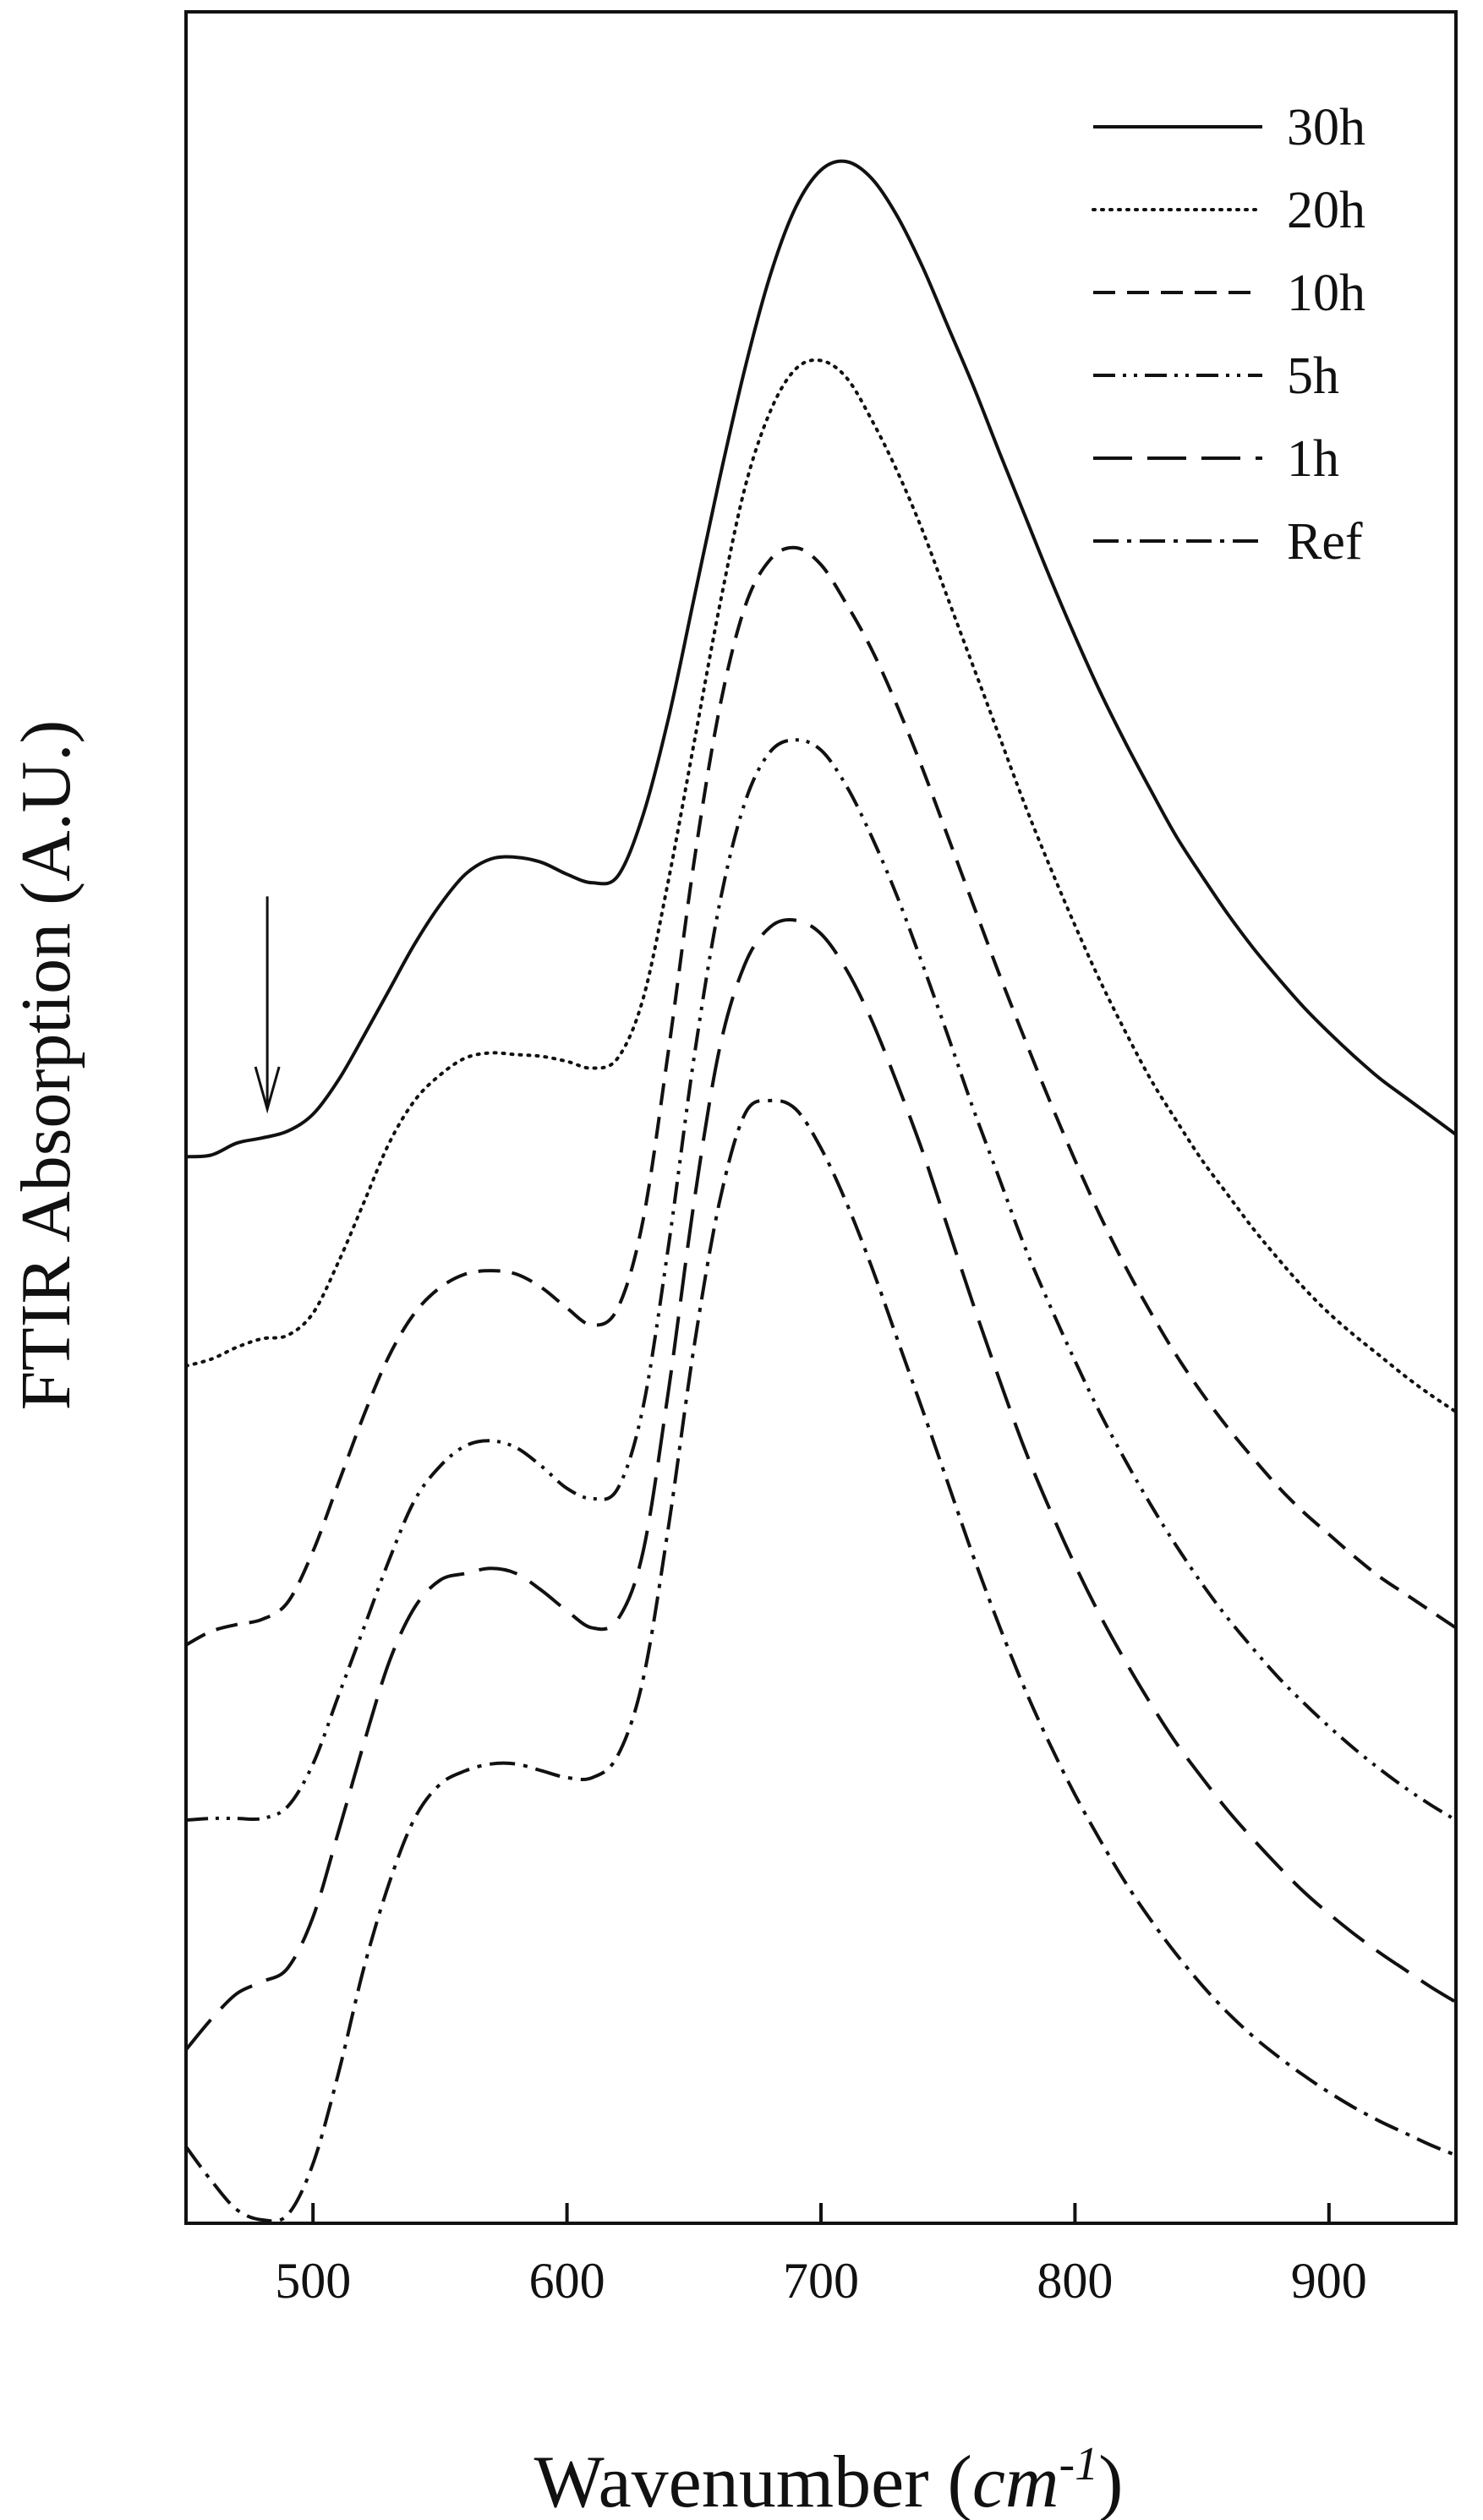 This screenshot has height=2520, width=1483. What do you see at coordinates (821, 2281) in the screenshot?
I see `x-tick-label-700: 700` at bounding box center [821, 2281].